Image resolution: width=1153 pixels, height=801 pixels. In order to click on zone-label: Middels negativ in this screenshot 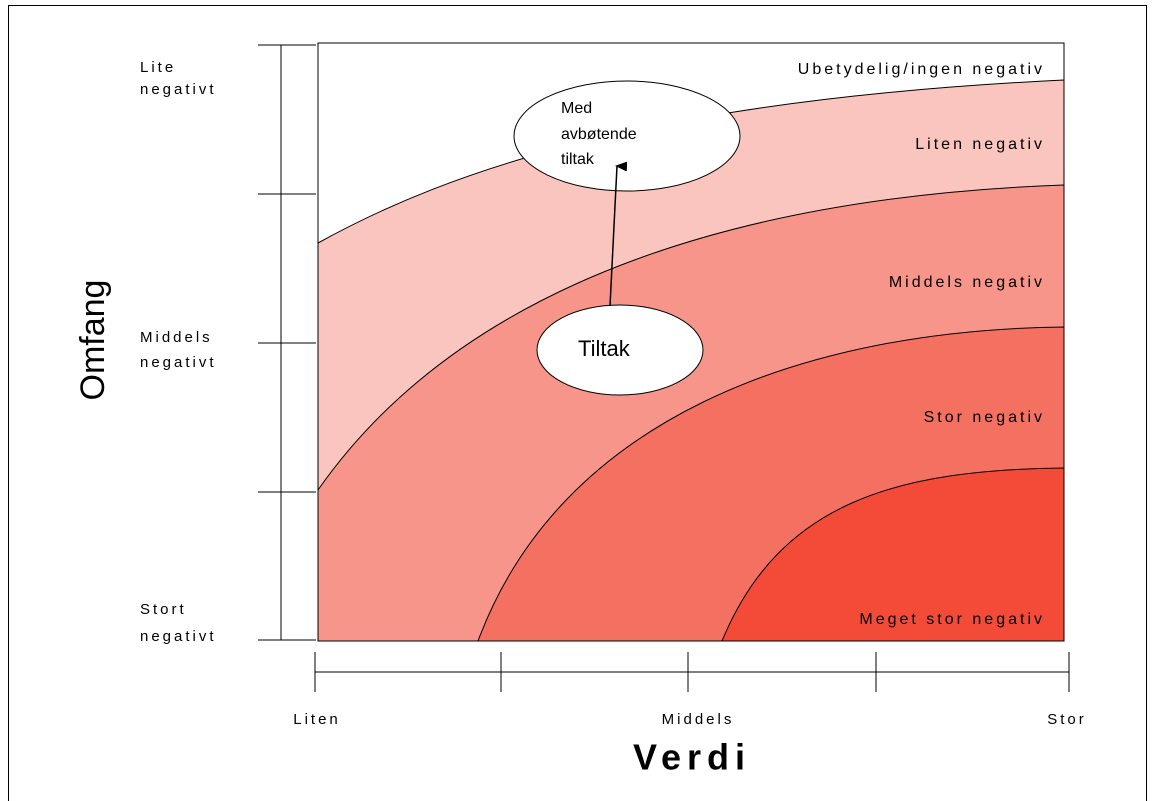, I will do `click(967, 282)`.